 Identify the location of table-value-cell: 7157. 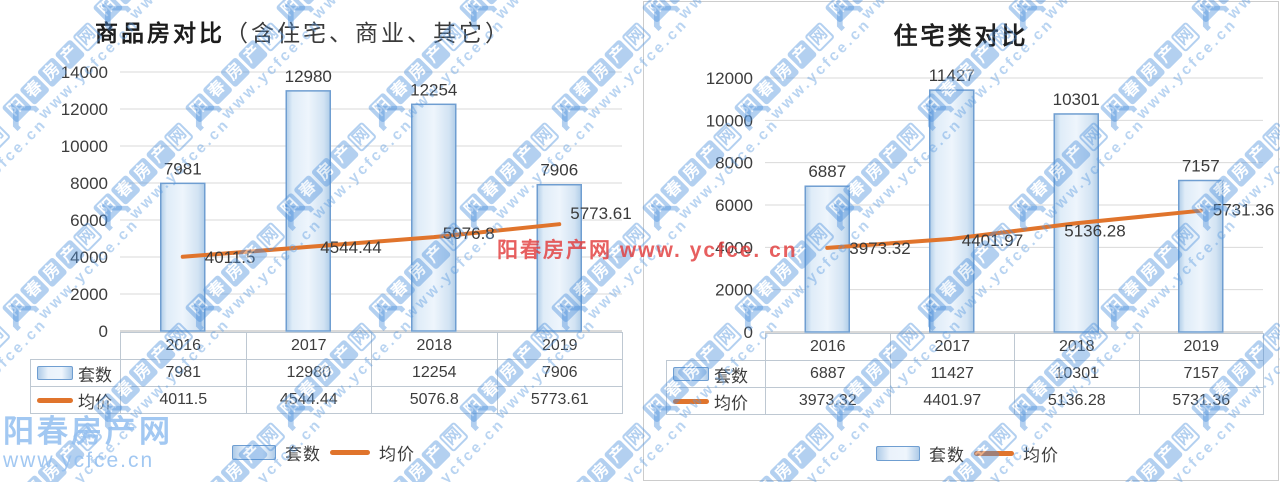
(1201, 374).